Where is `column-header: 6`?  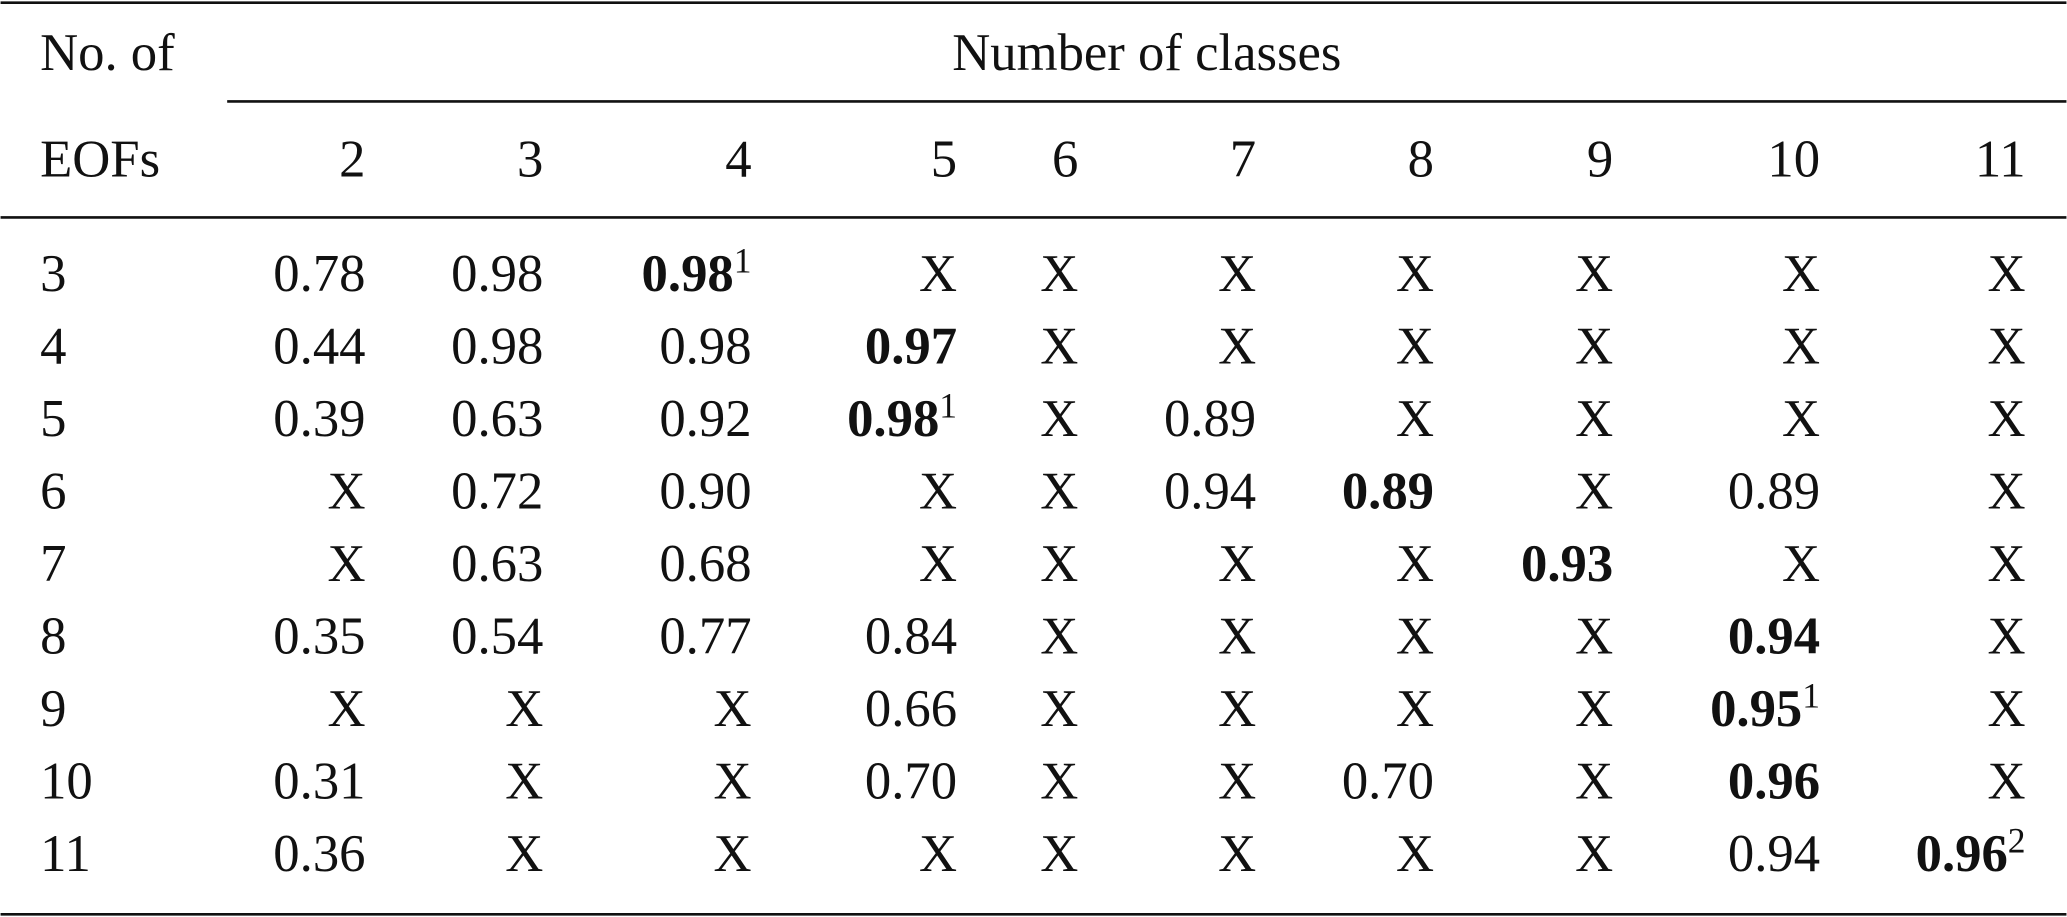
column-header: 6 is located at coordinates (1065, 160).